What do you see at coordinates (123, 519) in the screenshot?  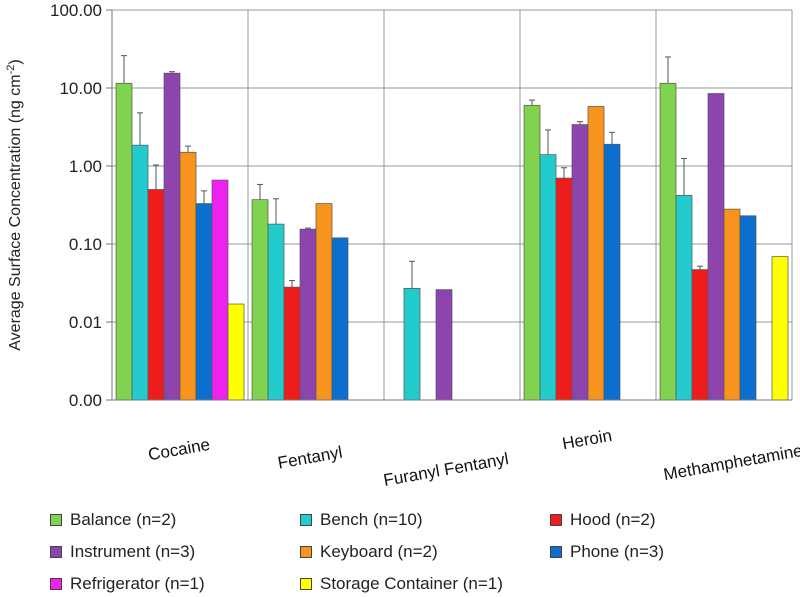 I see `legend-label: Balance (n=2)` at bounding box center [123, 519].